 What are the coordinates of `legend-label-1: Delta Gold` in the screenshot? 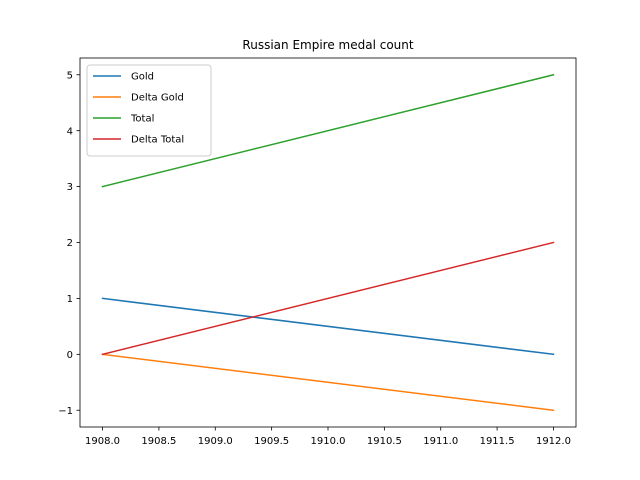 It's located at (157, 98).